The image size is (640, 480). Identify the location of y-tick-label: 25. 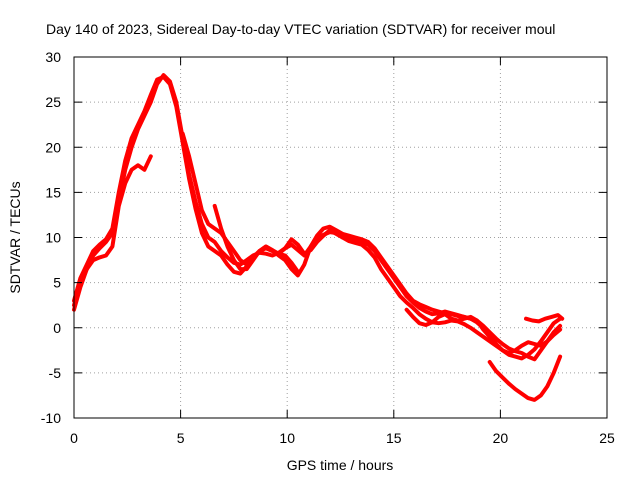
(53, 102).